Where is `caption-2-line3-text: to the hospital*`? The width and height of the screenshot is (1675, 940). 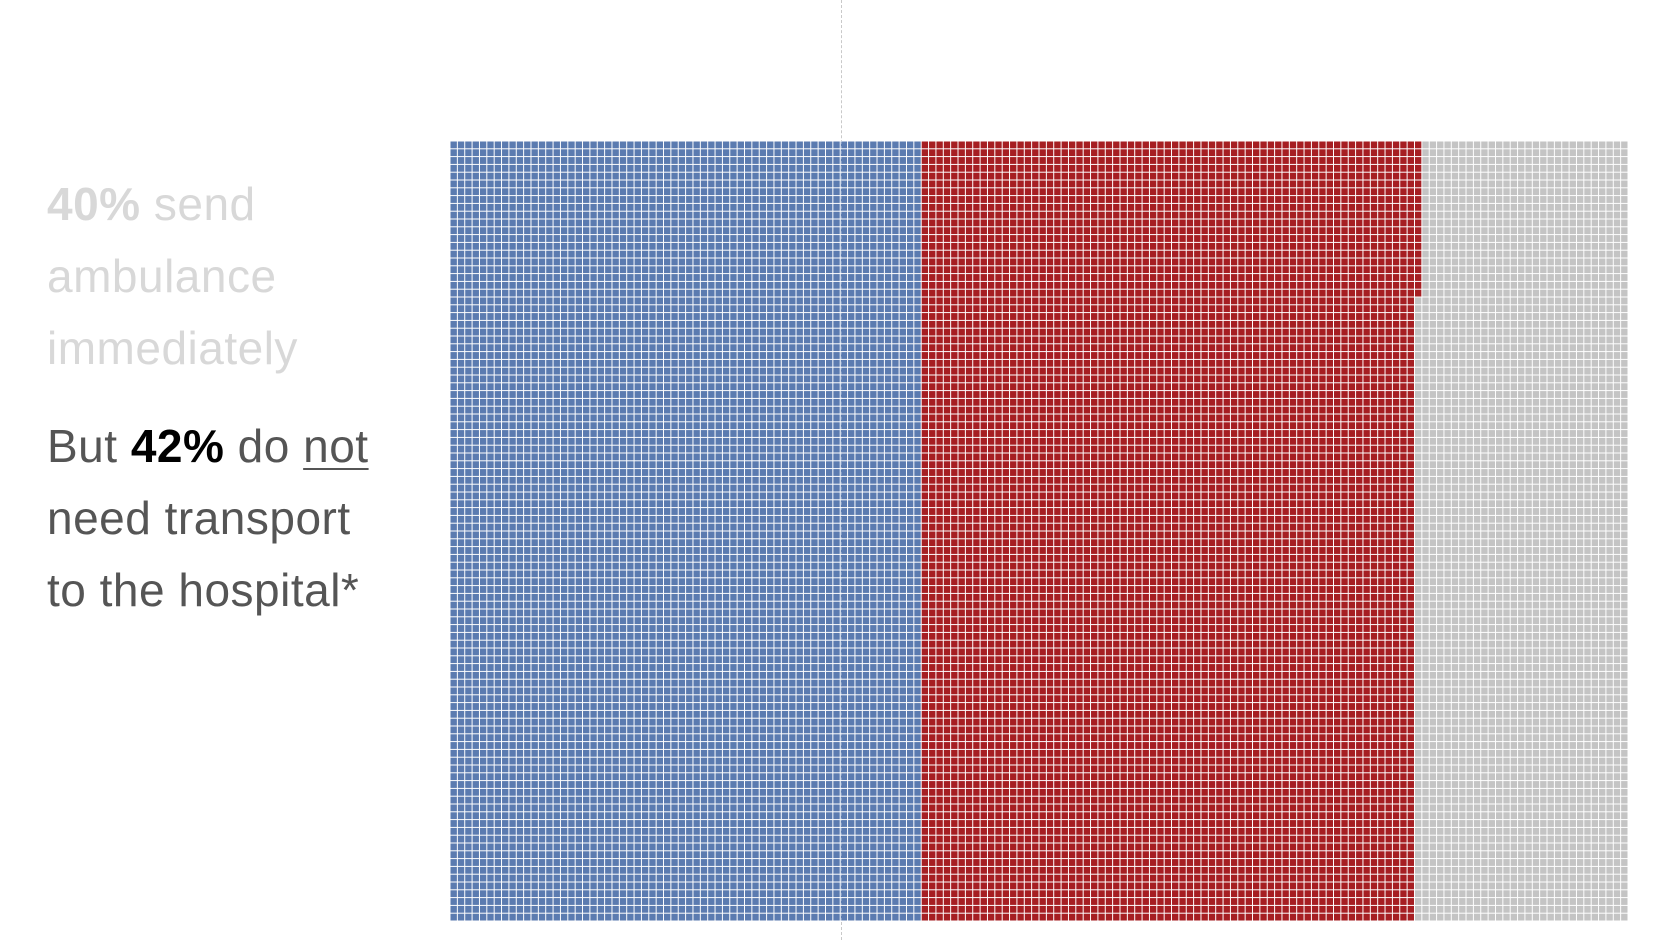
caption-2-line3-text: to the hospital* is located at coordinates (203, 590).